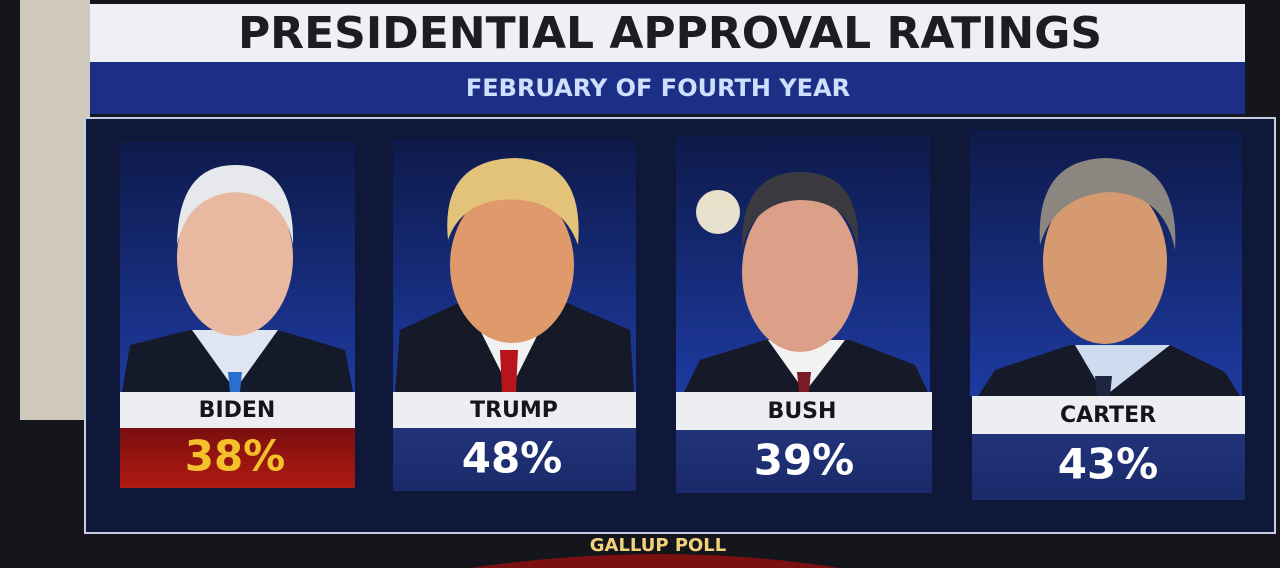  Describe the element at coordinates (718, 212) in the screenshot. I see `glare` at that location.